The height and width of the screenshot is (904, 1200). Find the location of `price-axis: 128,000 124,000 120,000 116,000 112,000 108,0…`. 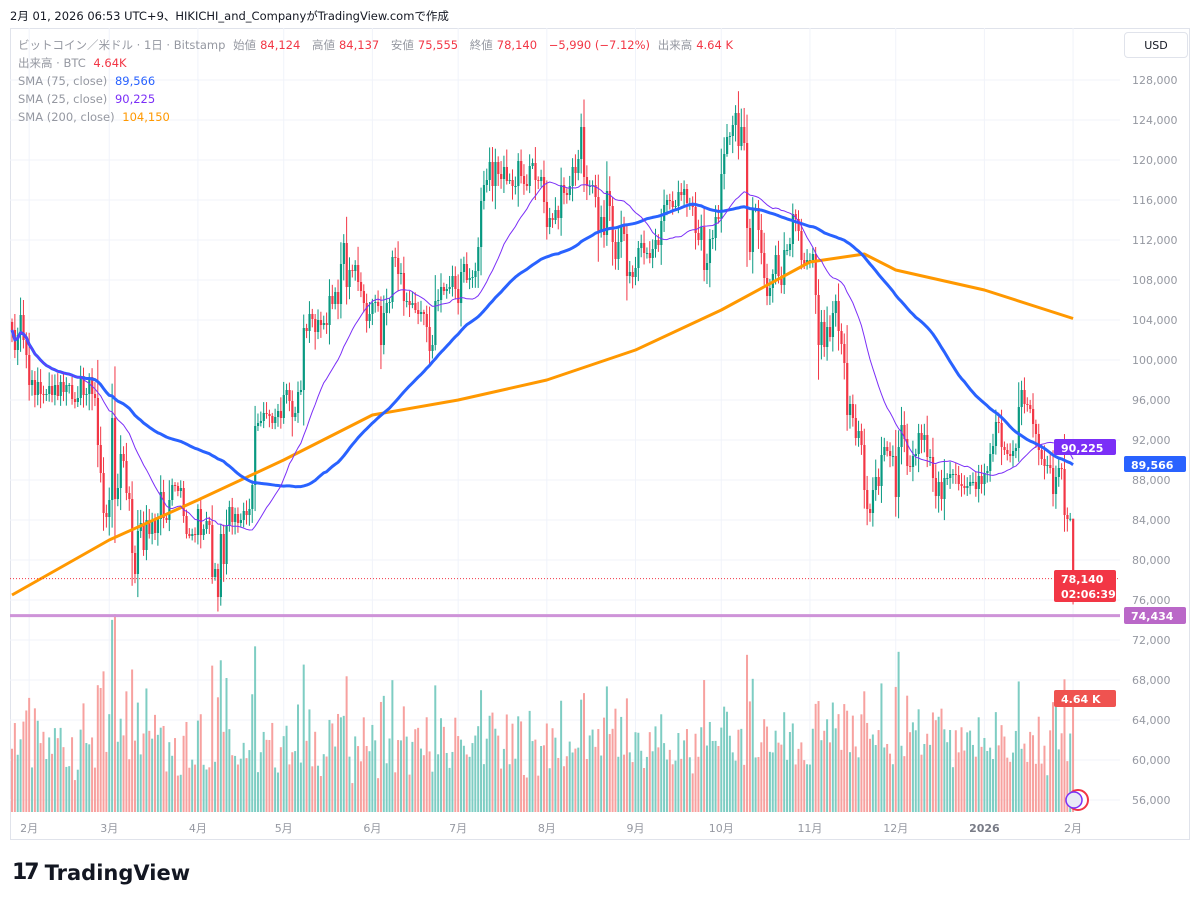

price-axis: 128,000 124,000 120,000 116,000 112,000 108,0… is located at coordinates (1155, 440).